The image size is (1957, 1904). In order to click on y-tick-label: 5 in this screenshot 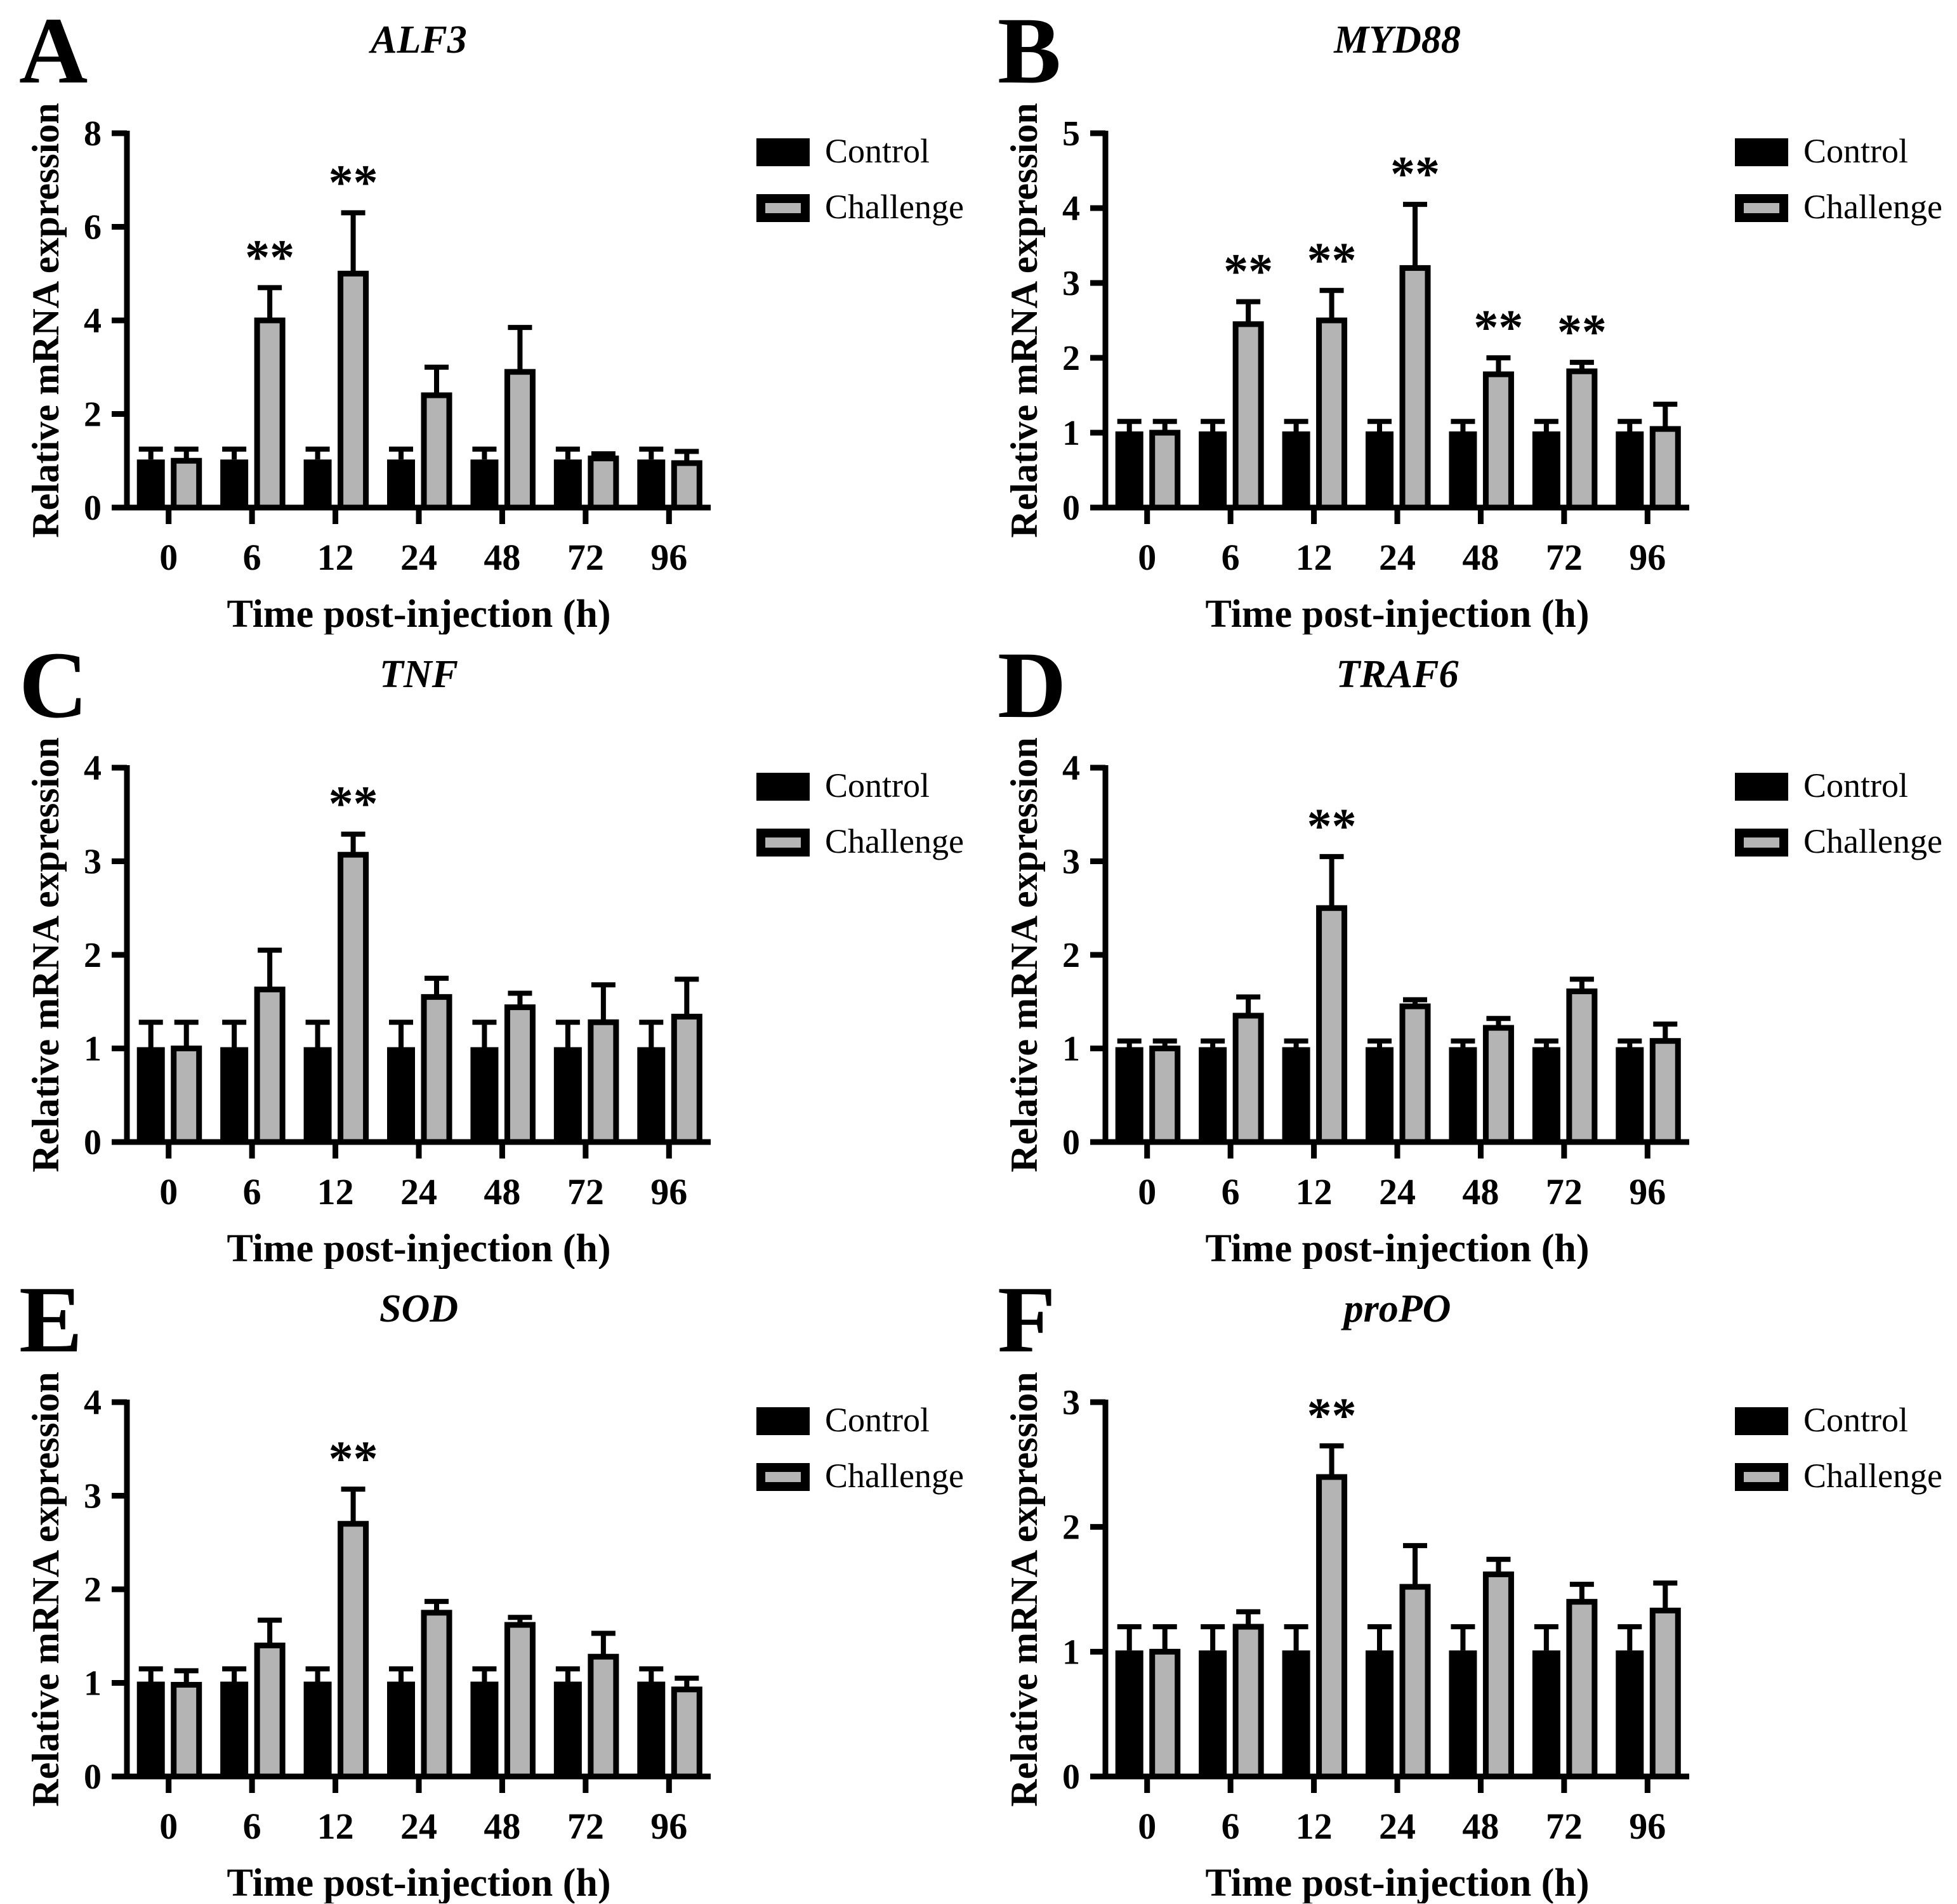, I will do `click(1071, 134)`.